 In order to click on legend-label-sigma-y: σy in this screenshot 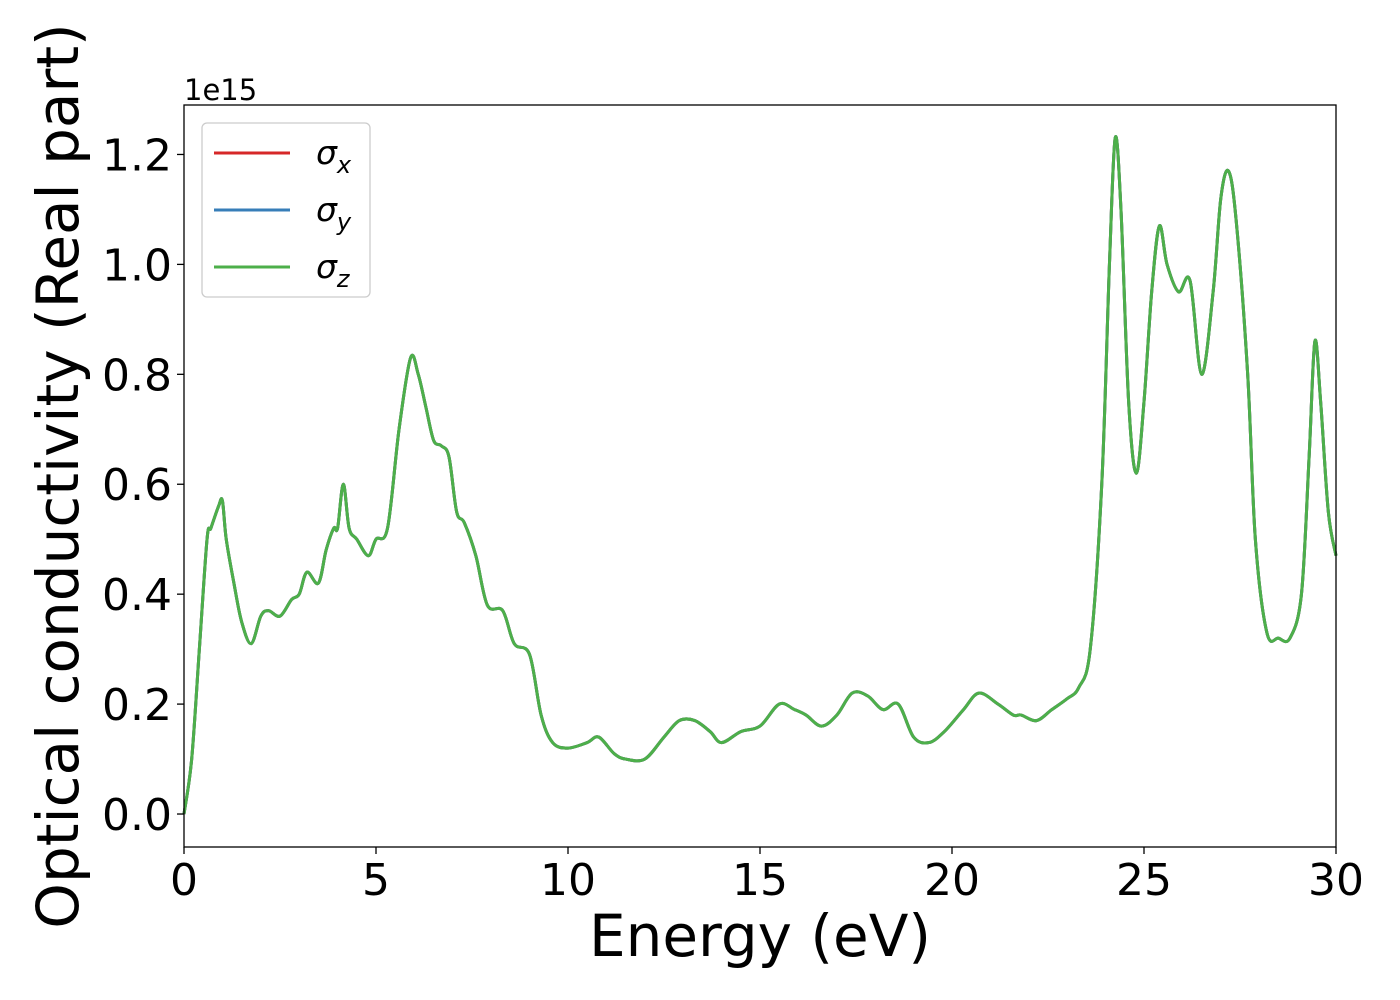, I will do `click(334, 213)`.